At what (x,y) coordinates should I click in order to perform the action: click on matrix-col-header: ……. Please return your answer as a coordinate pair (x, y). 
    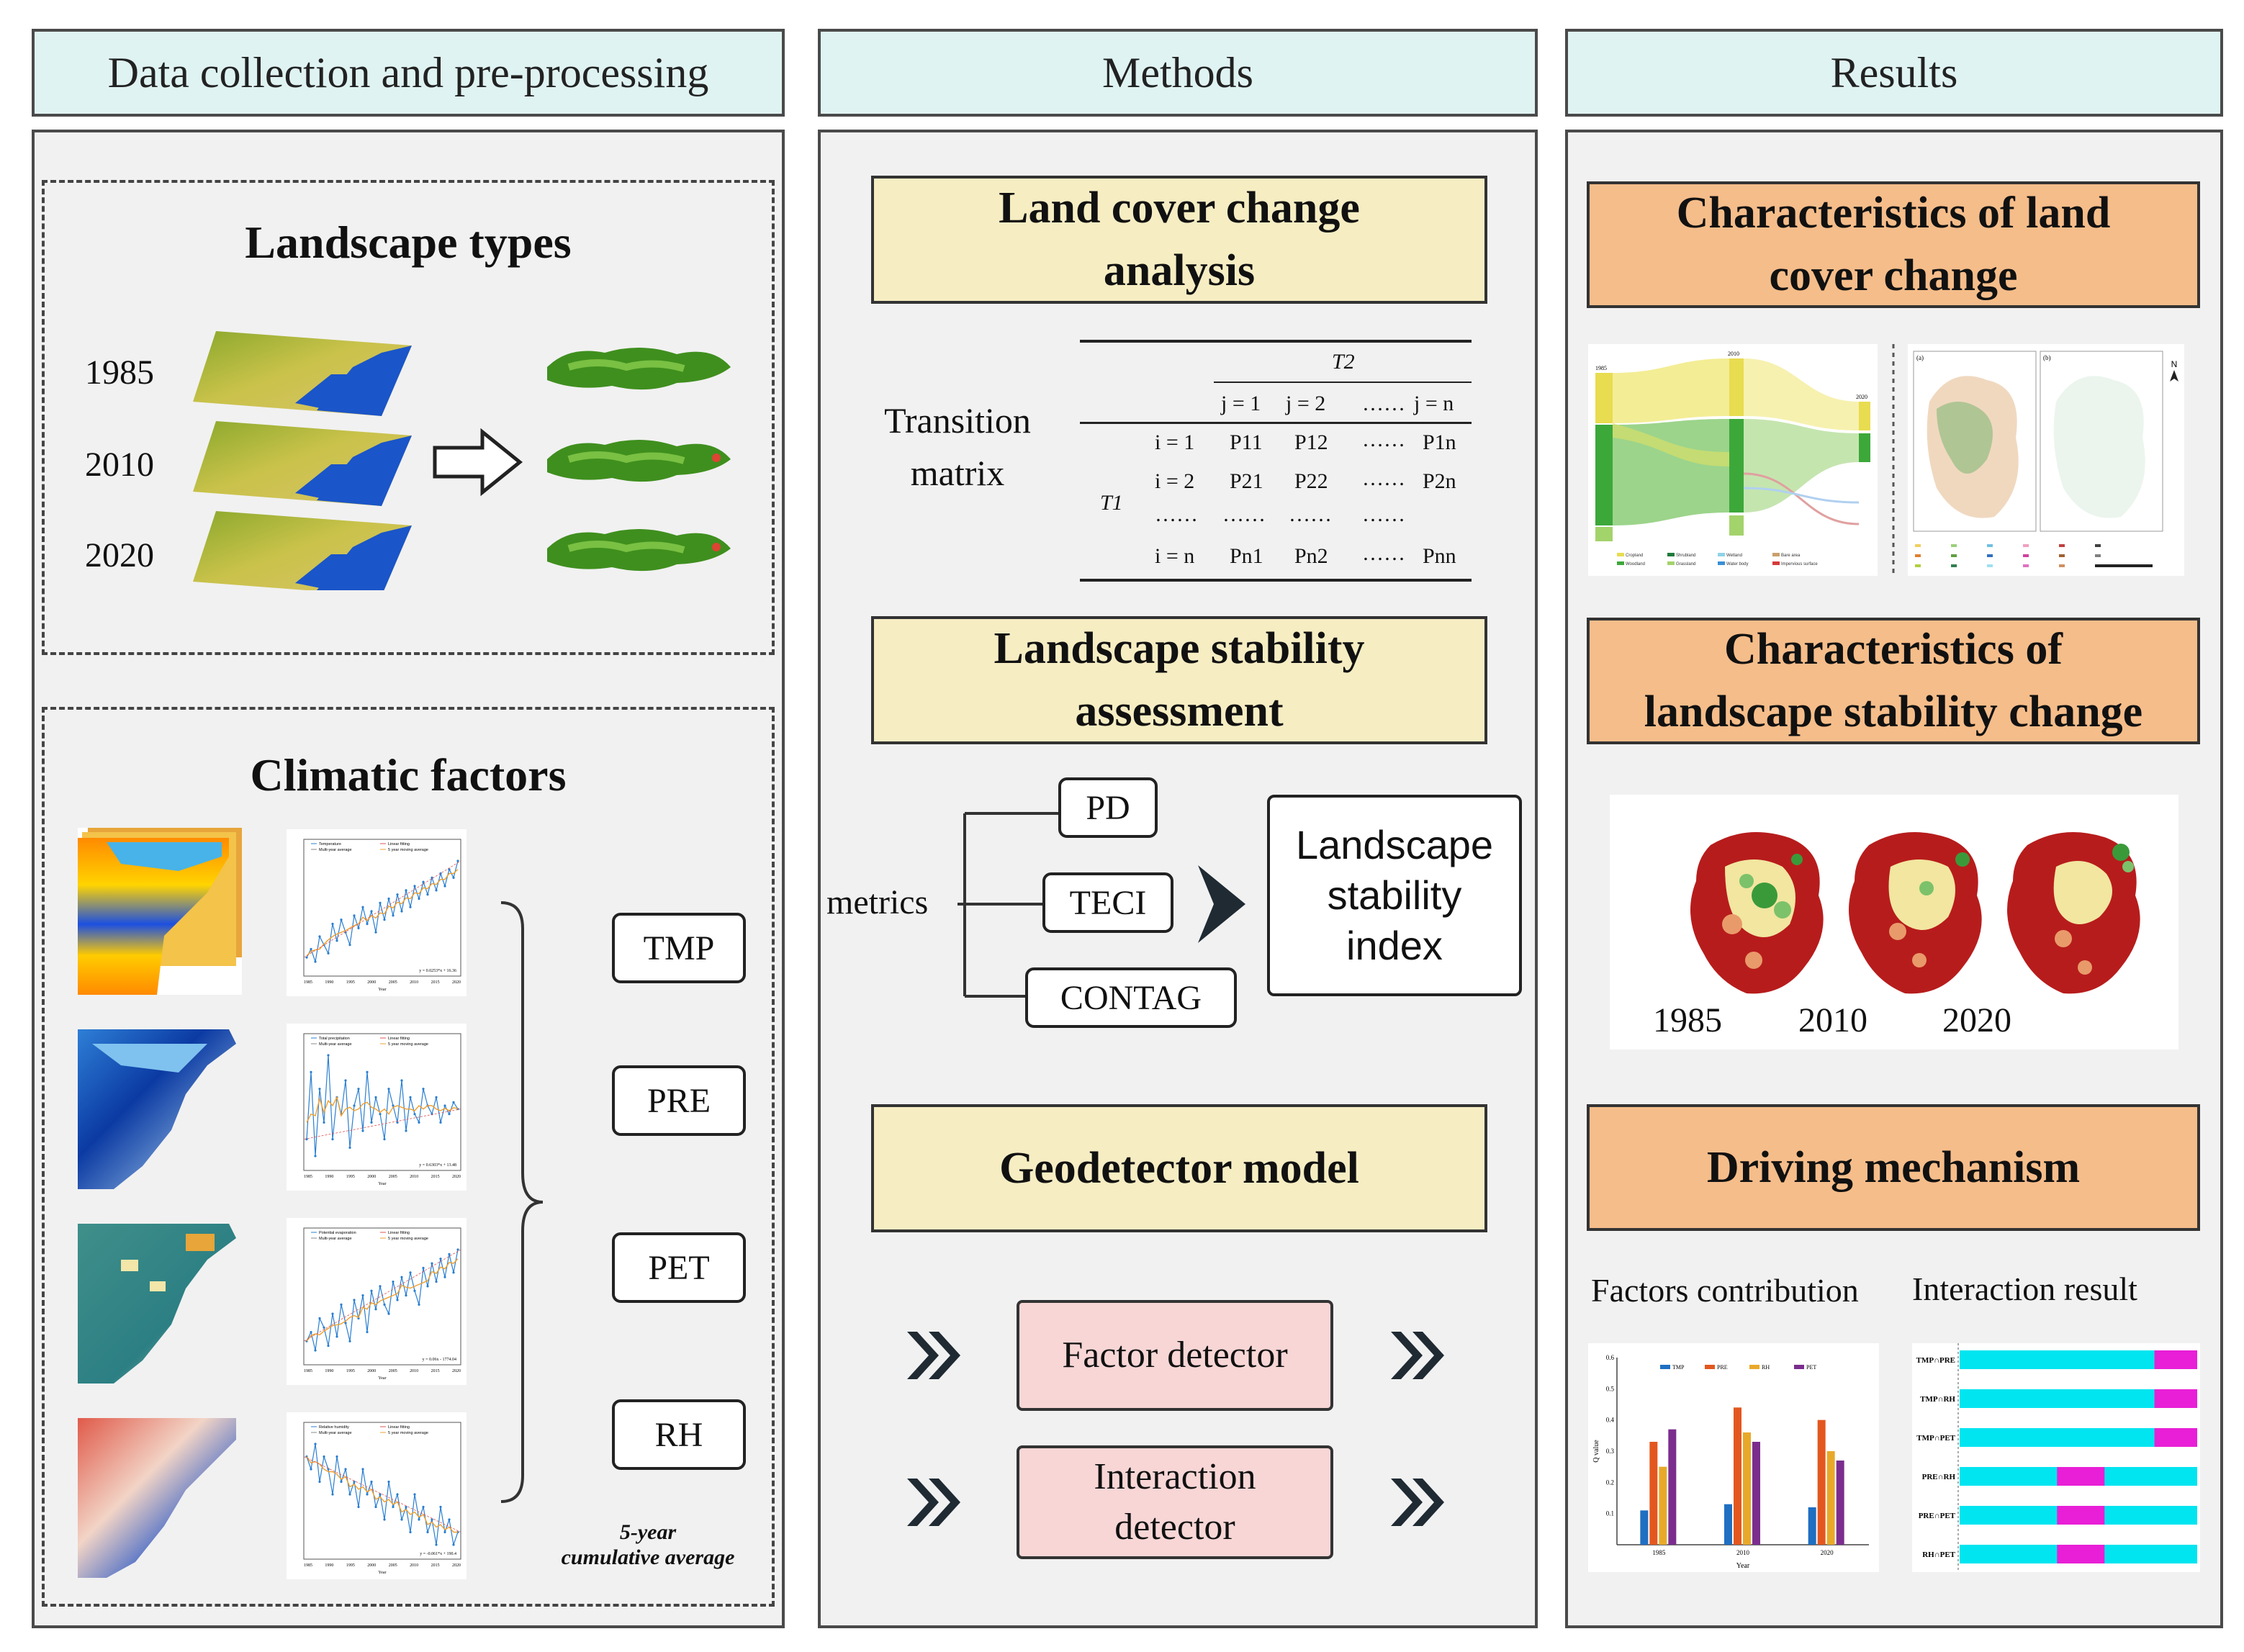
    Looking at the image, I should click on (1383, 404).